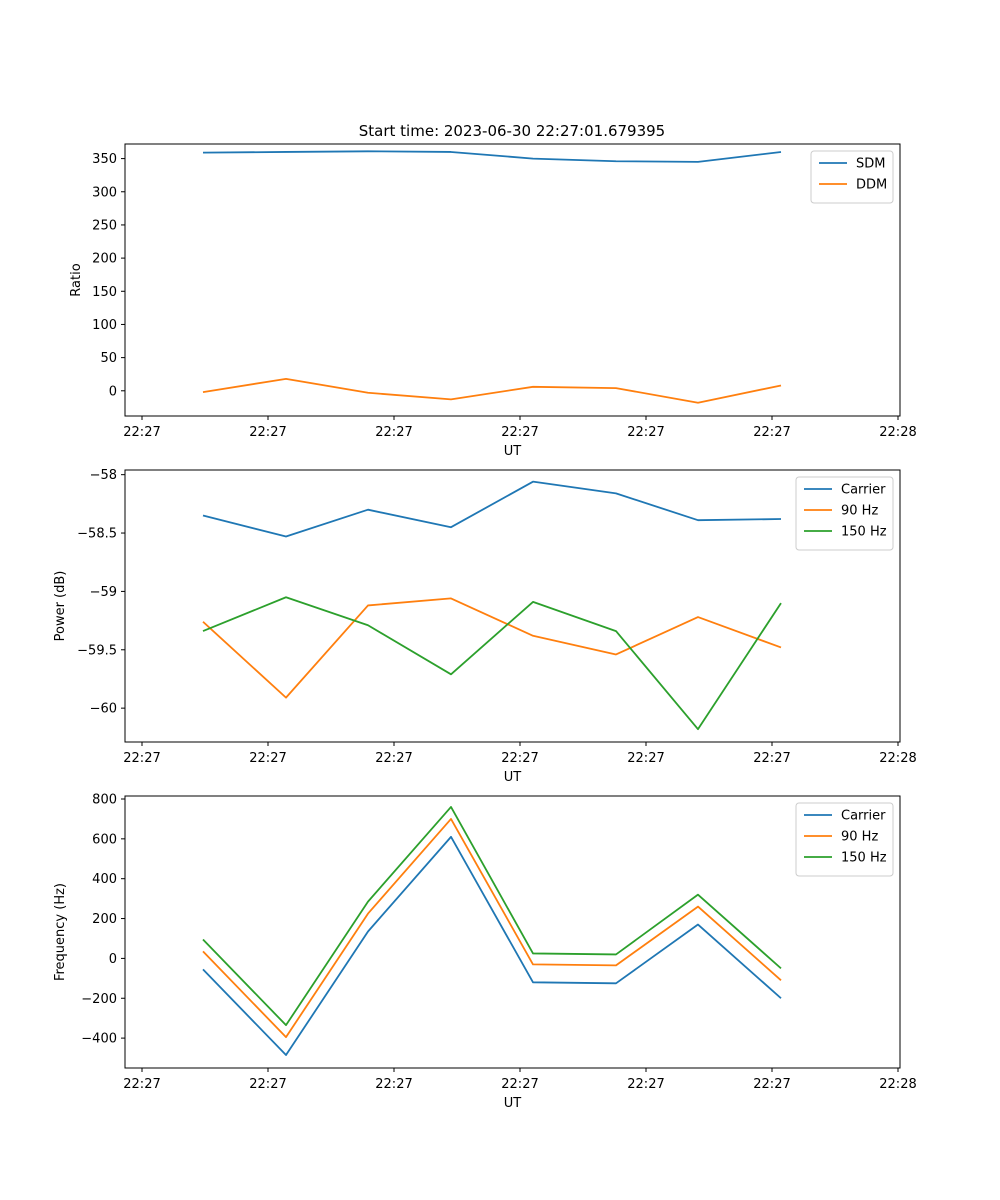  What do you see at coordinates (104, 325) in the screenshot?
I see `y-tick-label: 100` at bounding box center [104, 325].